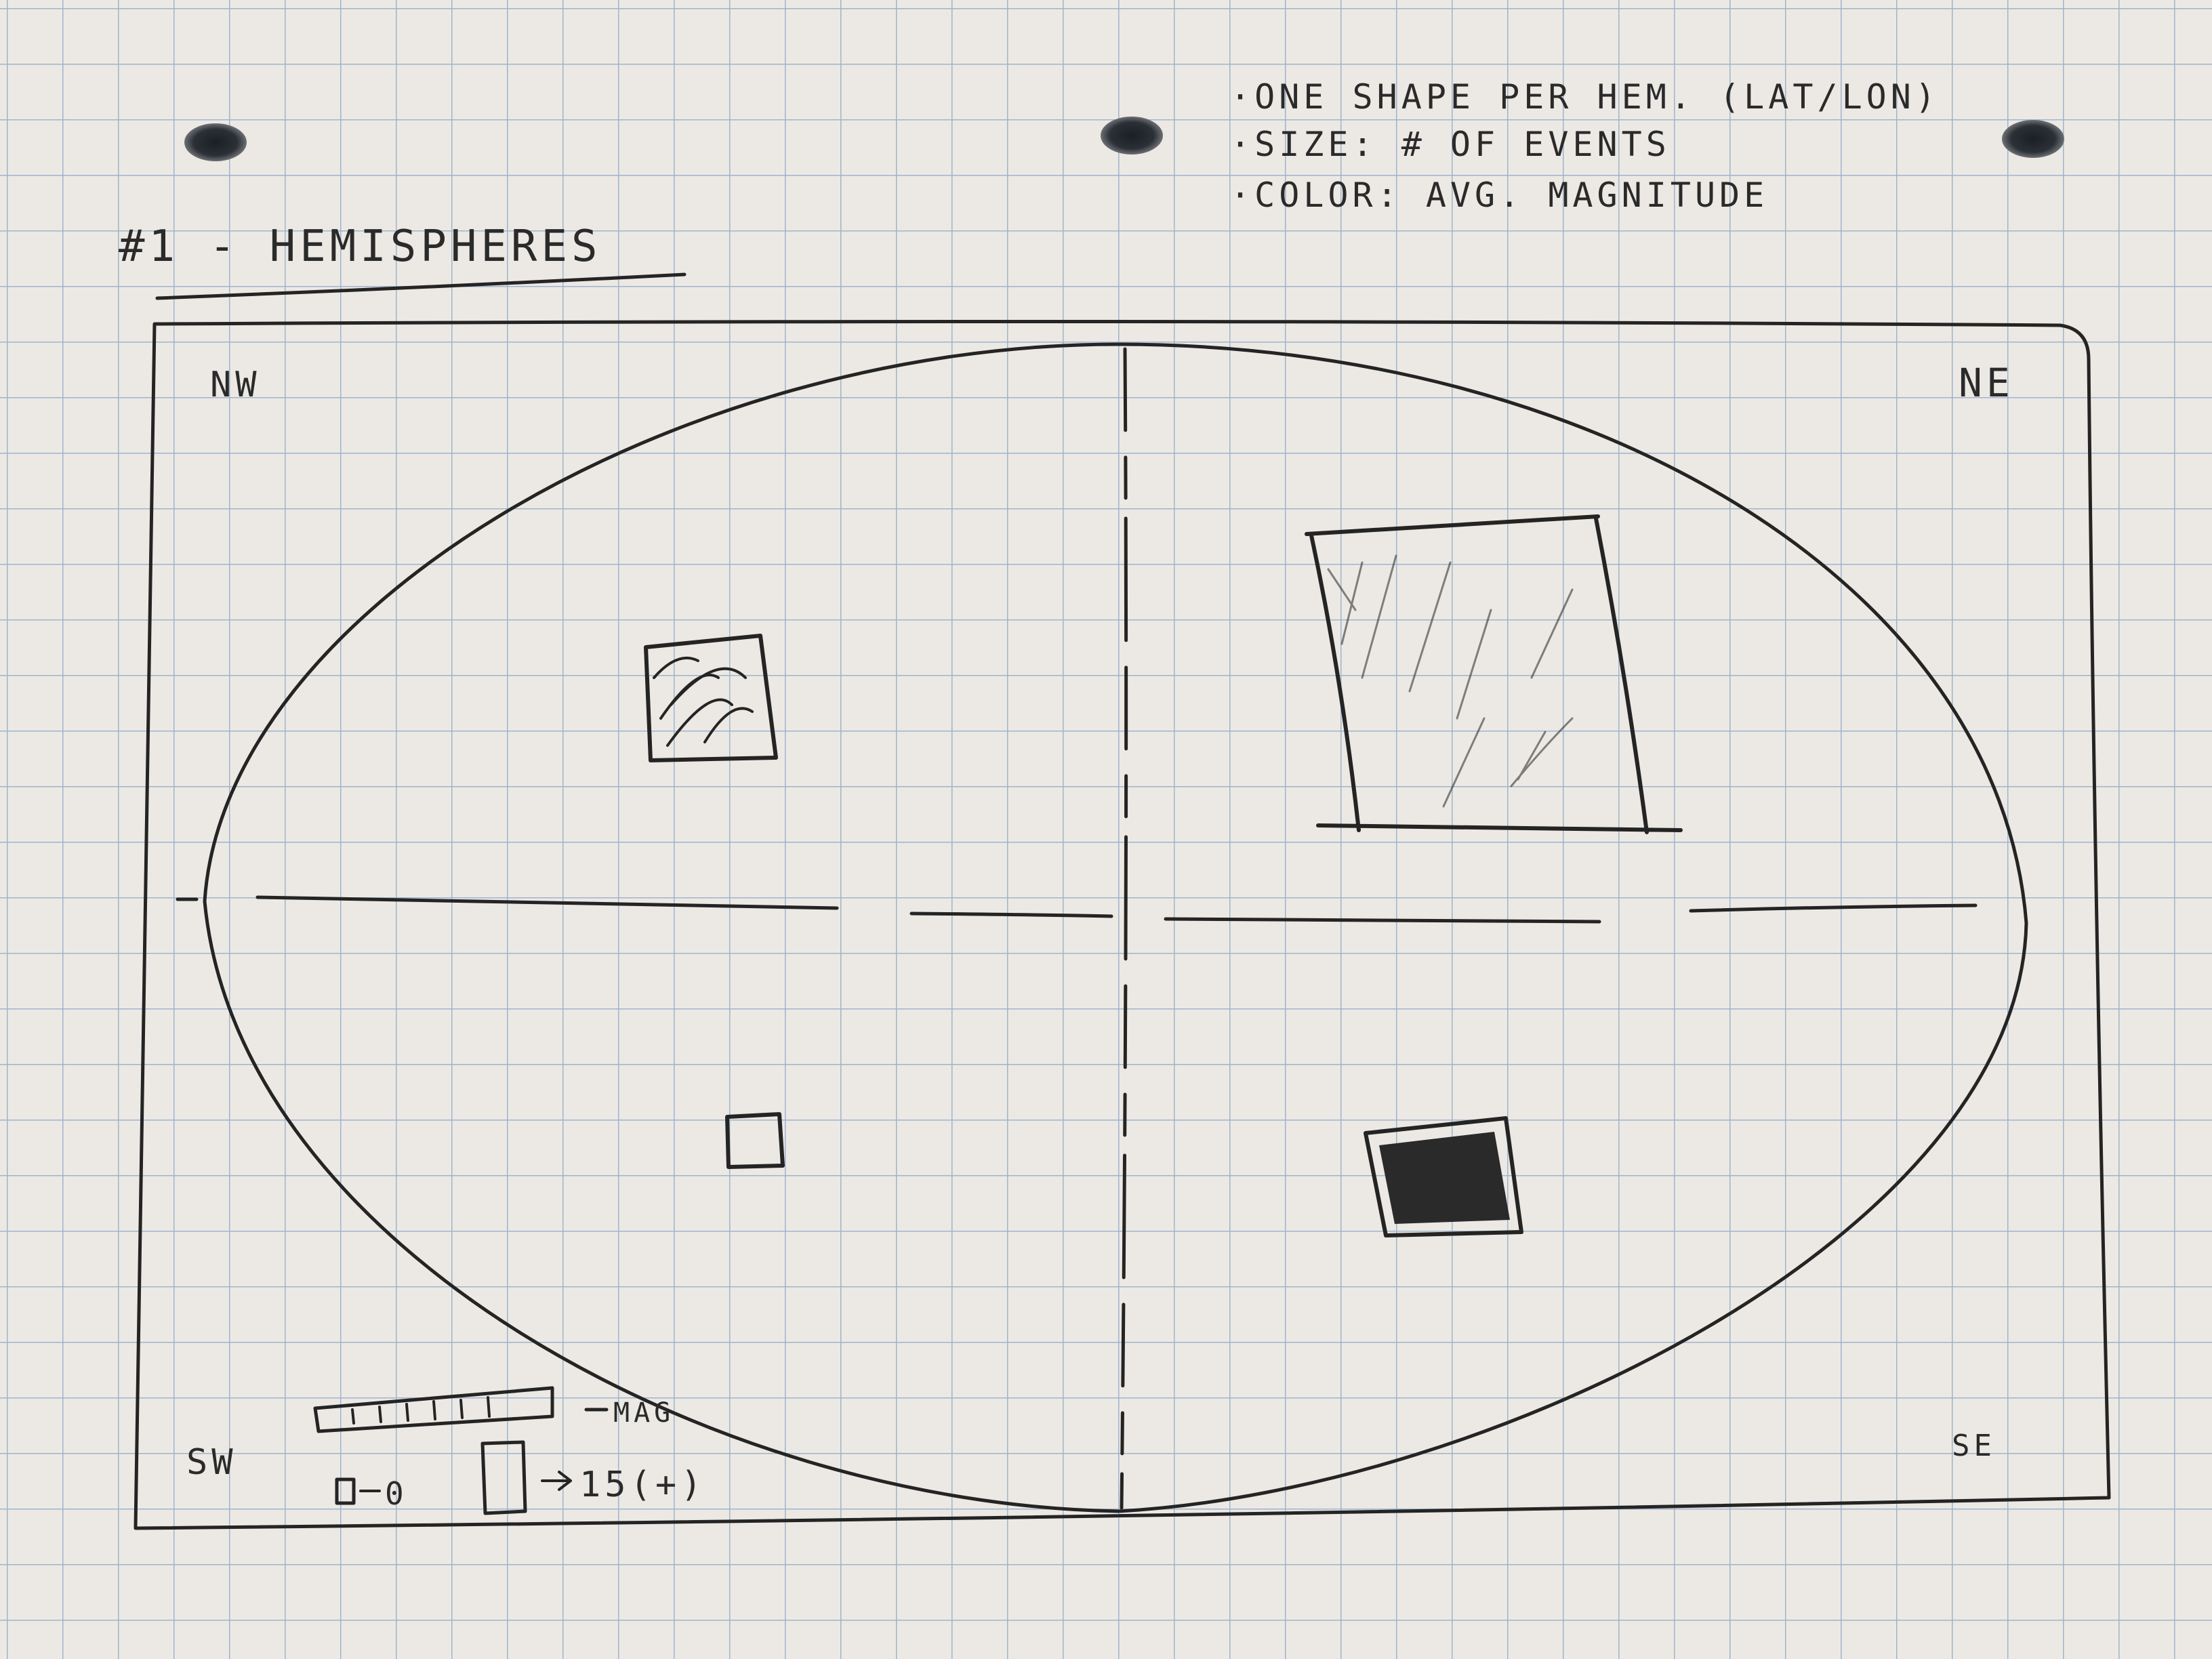 Image resolution: width=2212 pixels, height=1659 pixels. What do you see at coordinates (1077, 909) in the screenshot?
I see `equator-line` at bounding box center [1077, 909].